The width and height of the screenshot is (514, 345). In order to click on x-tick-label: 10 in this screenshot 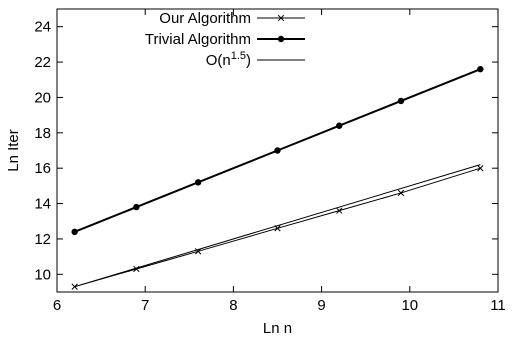, I will do `click(409, 305)`.